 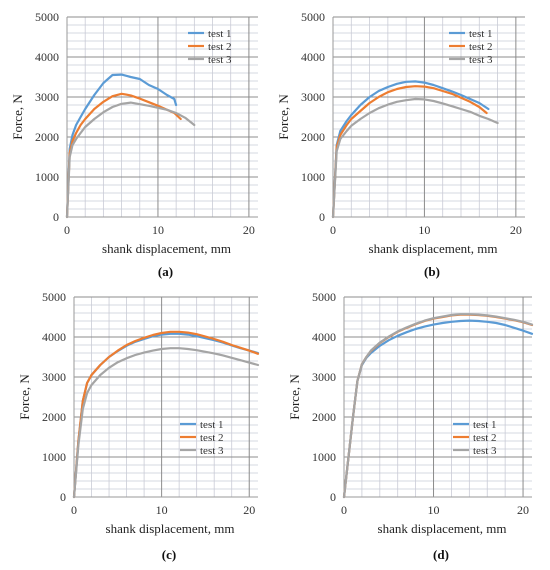 What do you see at coordinates (441, 554) in the screenshot?
I see `panel-label: (d)` at bounding box center [441, 554].